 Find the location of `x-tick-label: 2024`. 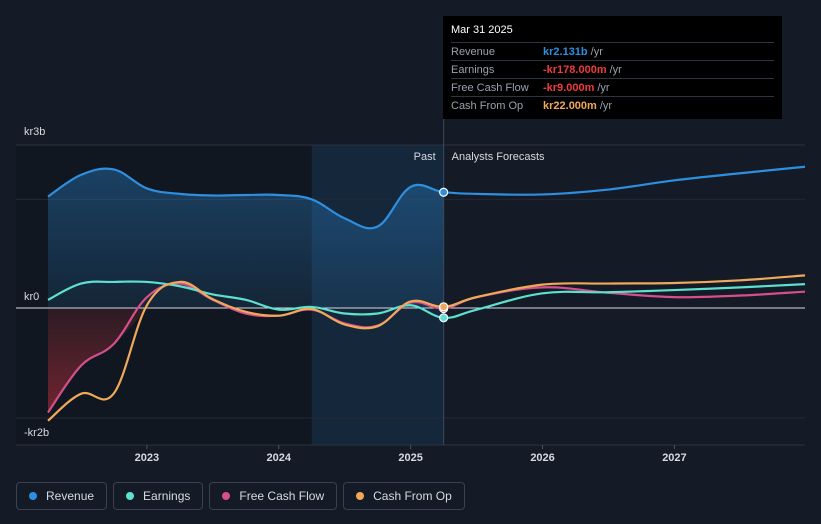

x-tick-label: 2024 is located at coordinates (279, 458).